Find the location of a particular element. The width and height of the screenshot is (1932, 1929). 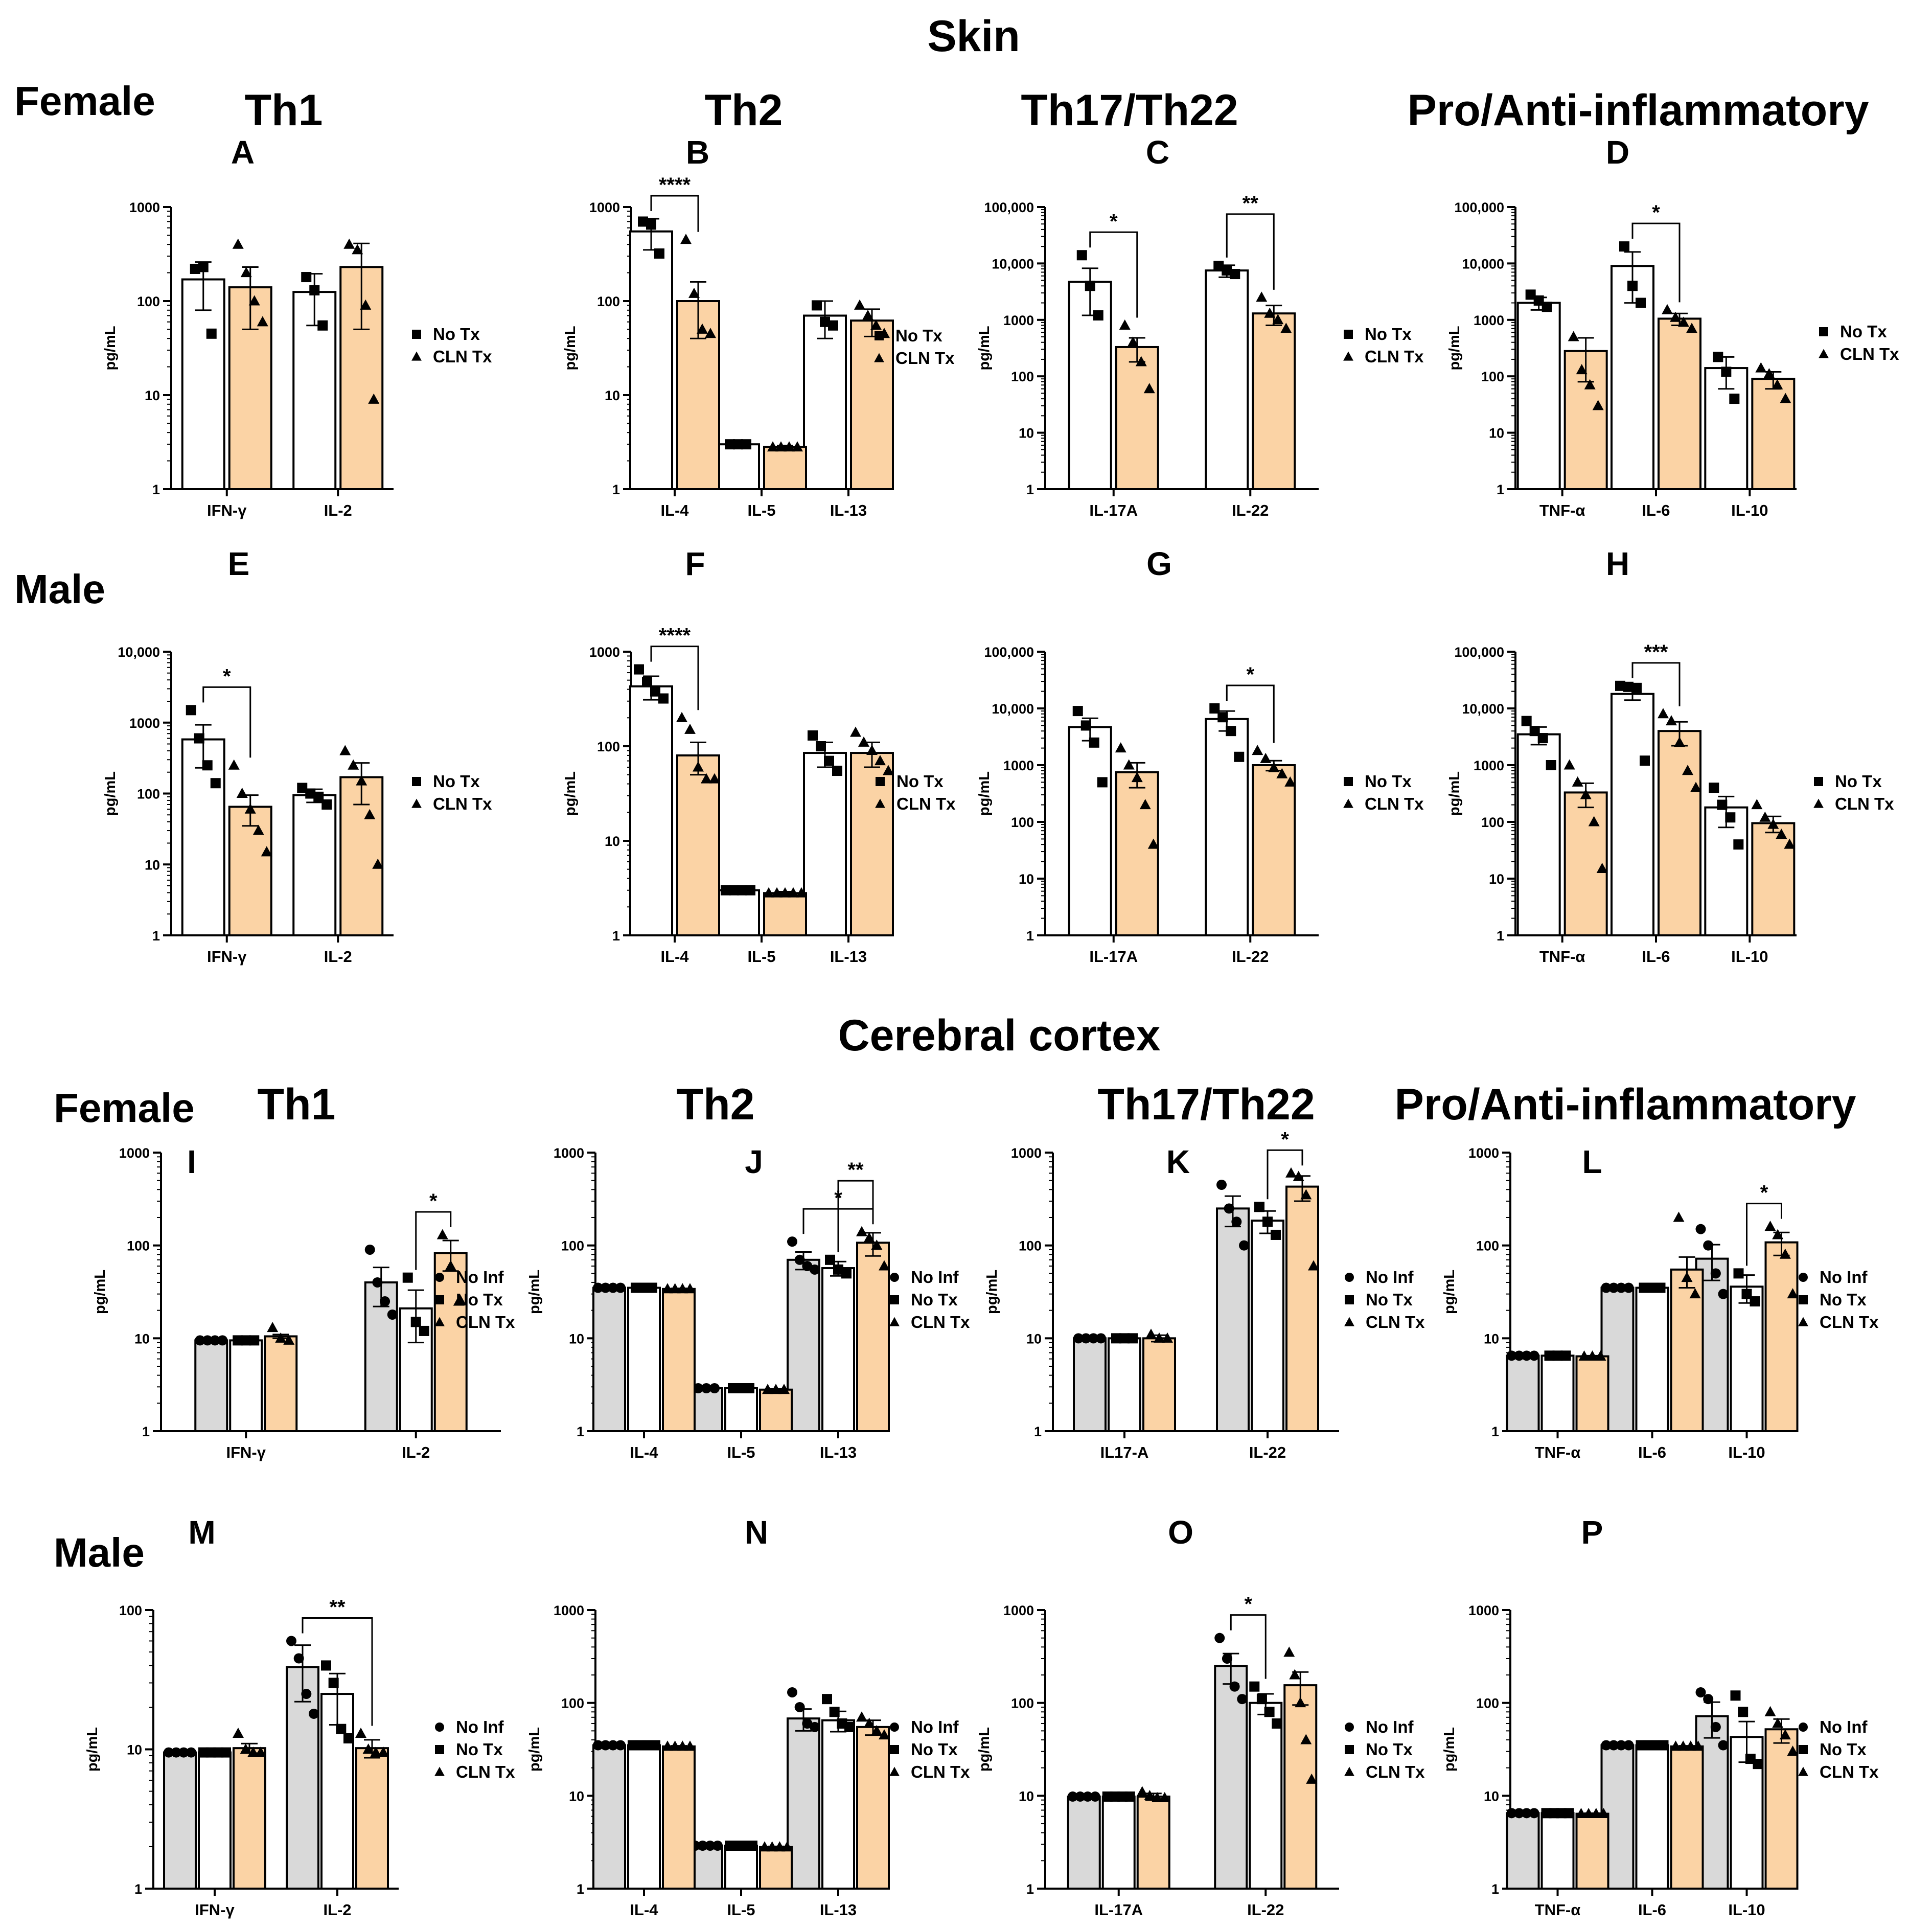

x-tick-label: IL-13 is located at coordinates (848, 957).